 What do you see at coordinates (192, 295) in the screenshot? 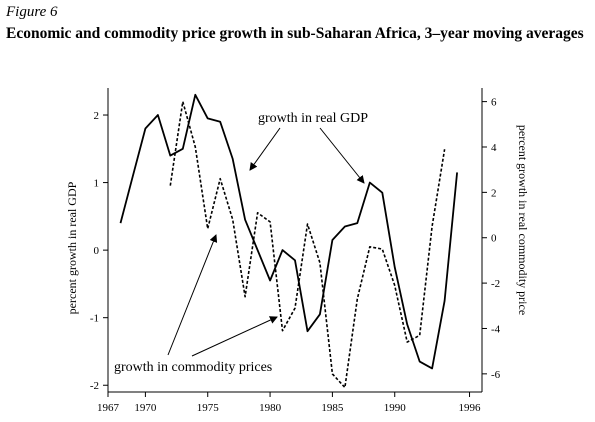
I see `annotation-arrow-commodity-upper` at bounding box center [192, 295].